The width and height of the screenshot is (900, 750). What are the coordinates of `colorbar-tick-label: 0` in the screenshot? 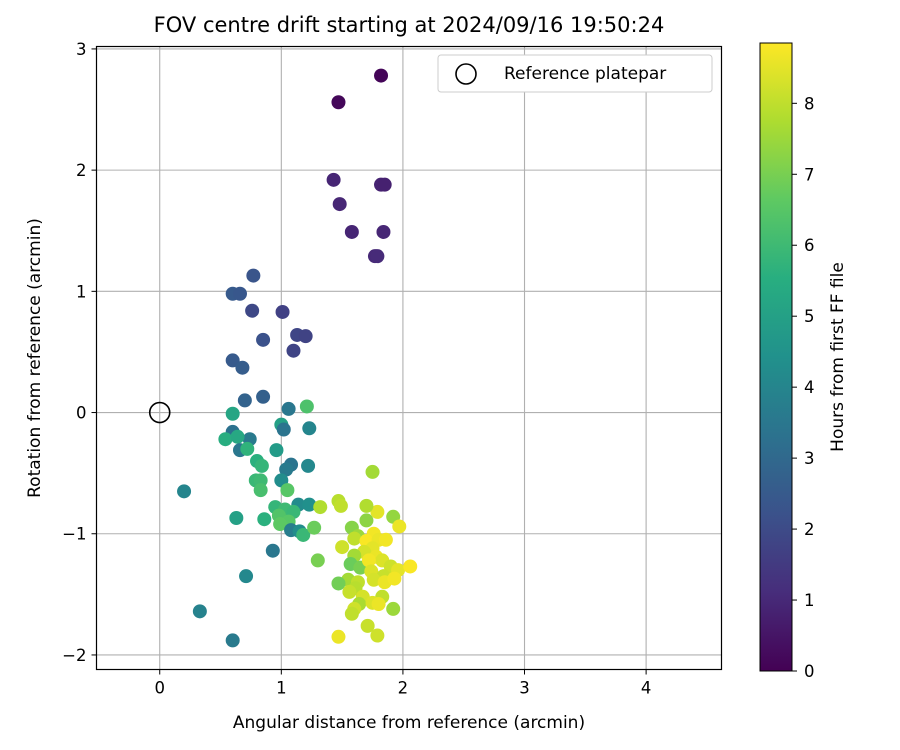 It's located at (809, 671).